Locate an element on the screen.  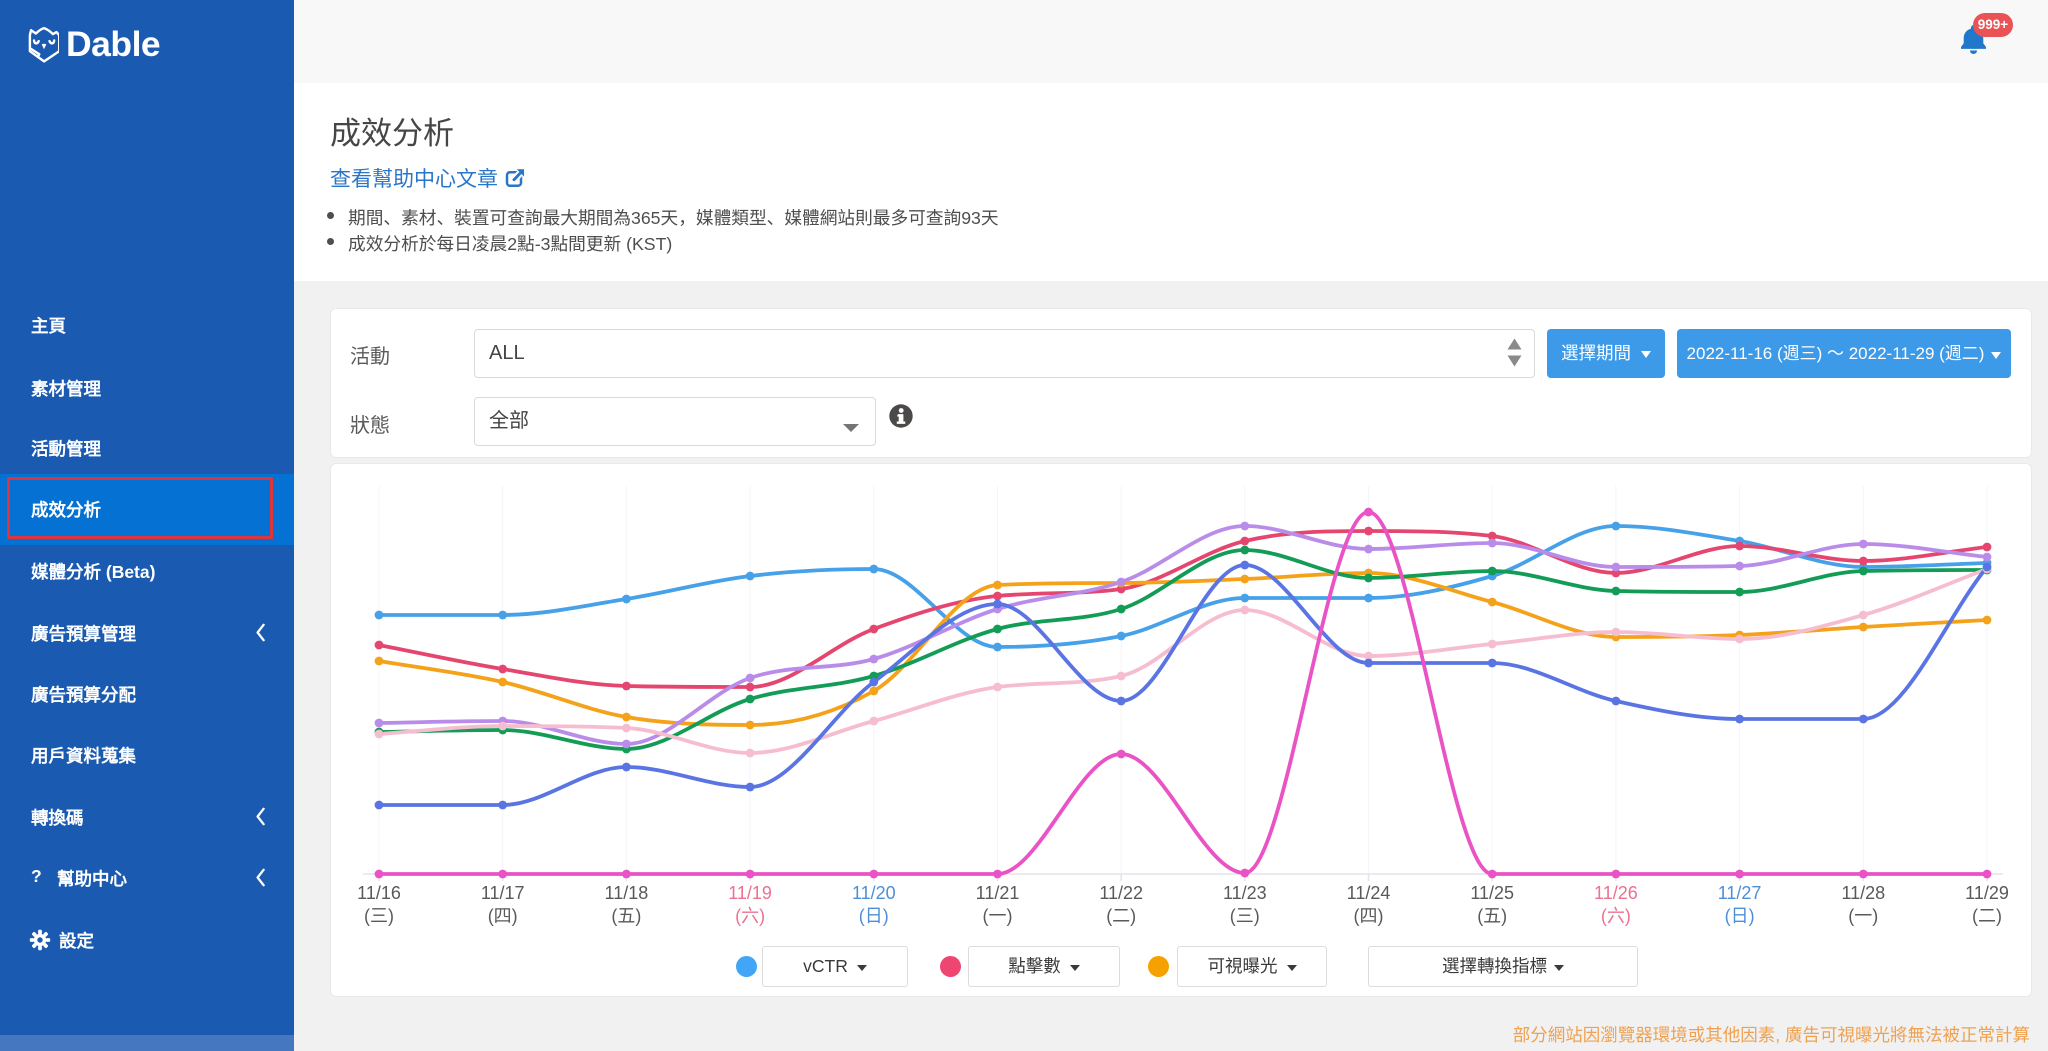
svg-text: 11/24 is located at coordinates (1369, 893).